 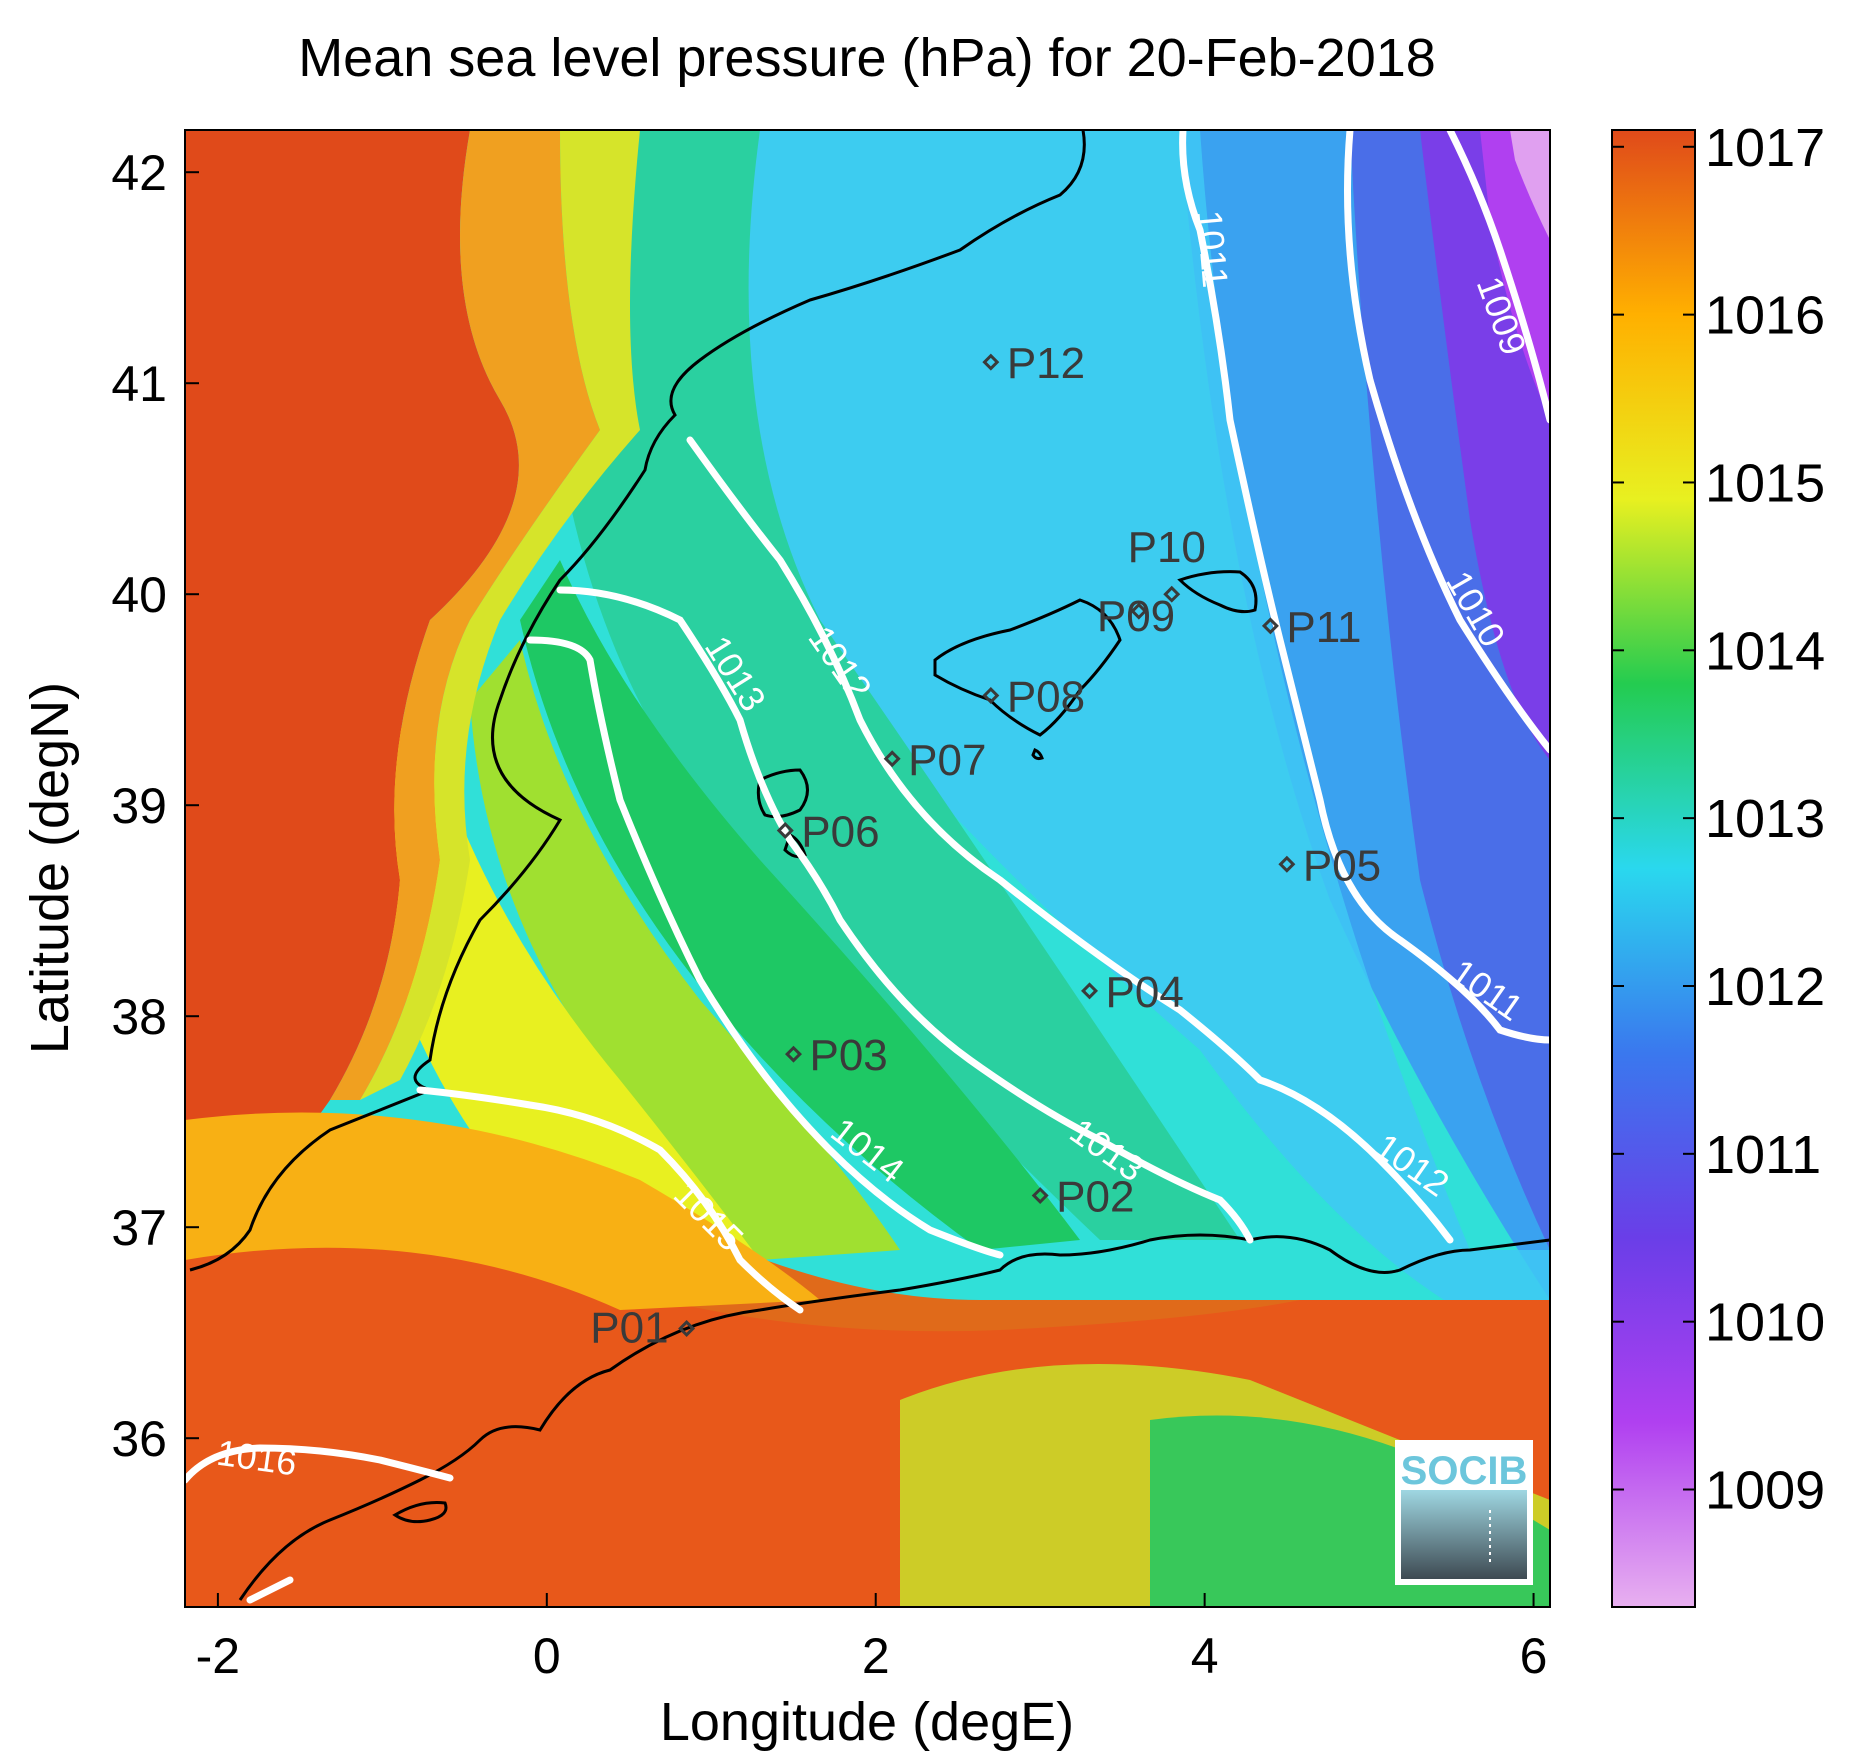 What do you see at coordinates (1464, 1512) in the screenshot?
I see `socib-logo: SOCIB` at bounding box center [1464, 1512].